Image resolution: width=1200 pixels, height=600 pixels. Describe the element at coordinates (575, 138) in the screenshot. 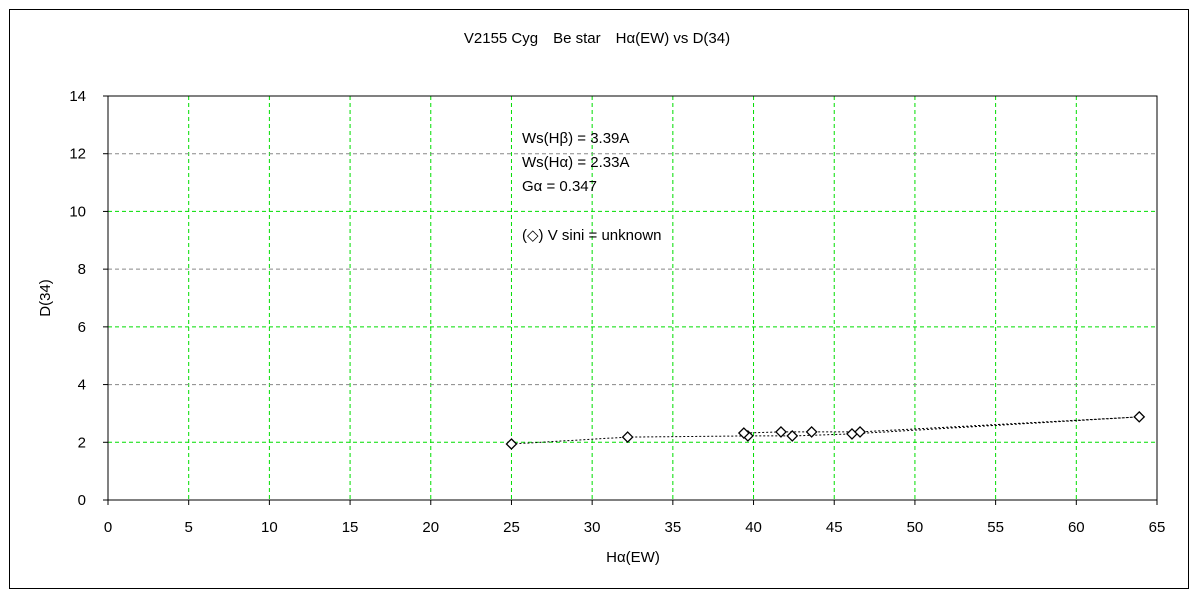

I see `annotation-text: Ws(Hβ) = 3.39A` at that location.